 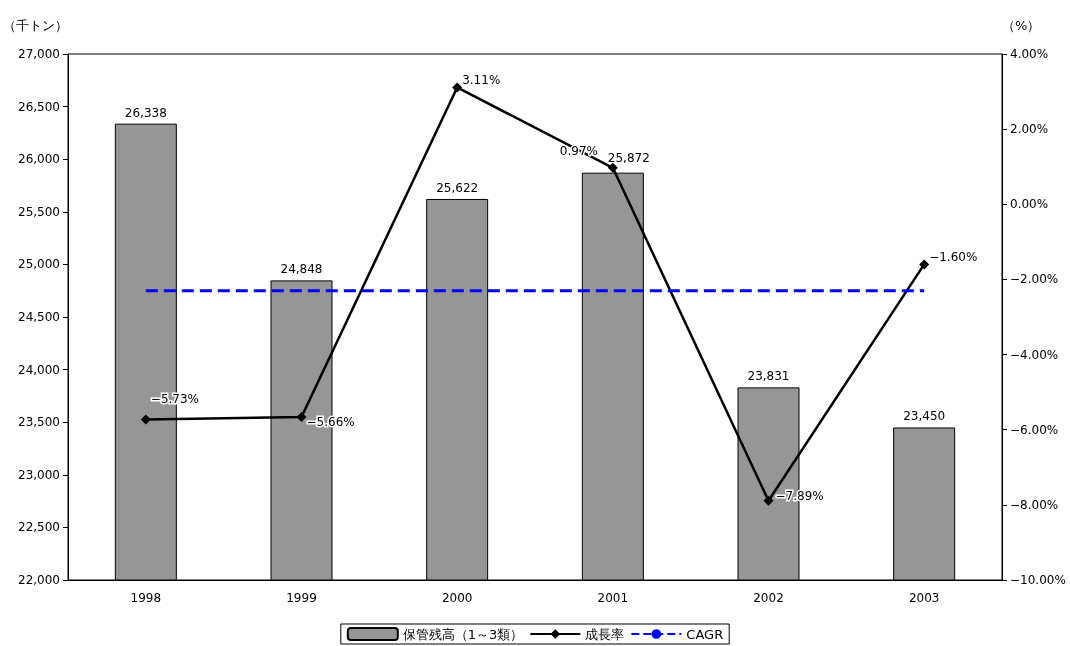 What do you see at coordinates (1029, 204) in the screenshot?
I see `y2-tick-label: 0.00%` at bounding box center [1029, 204].